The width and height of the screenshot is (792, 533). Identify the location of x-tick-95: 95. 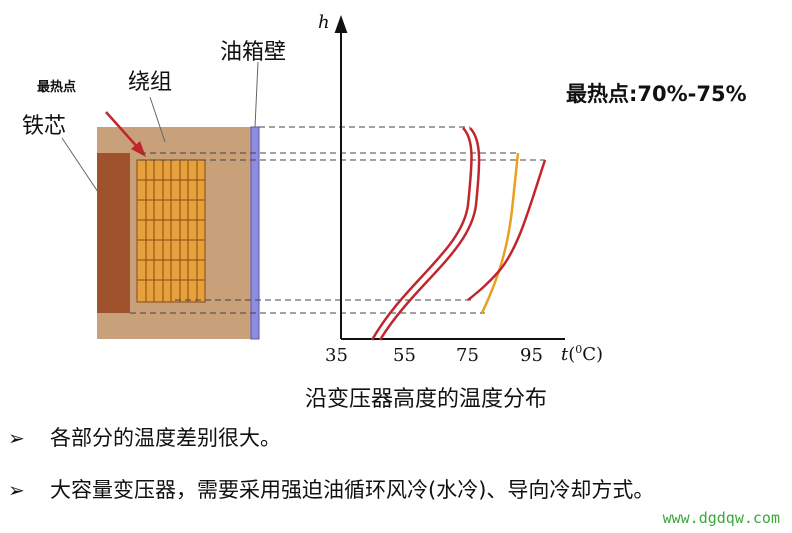
(531, 355).